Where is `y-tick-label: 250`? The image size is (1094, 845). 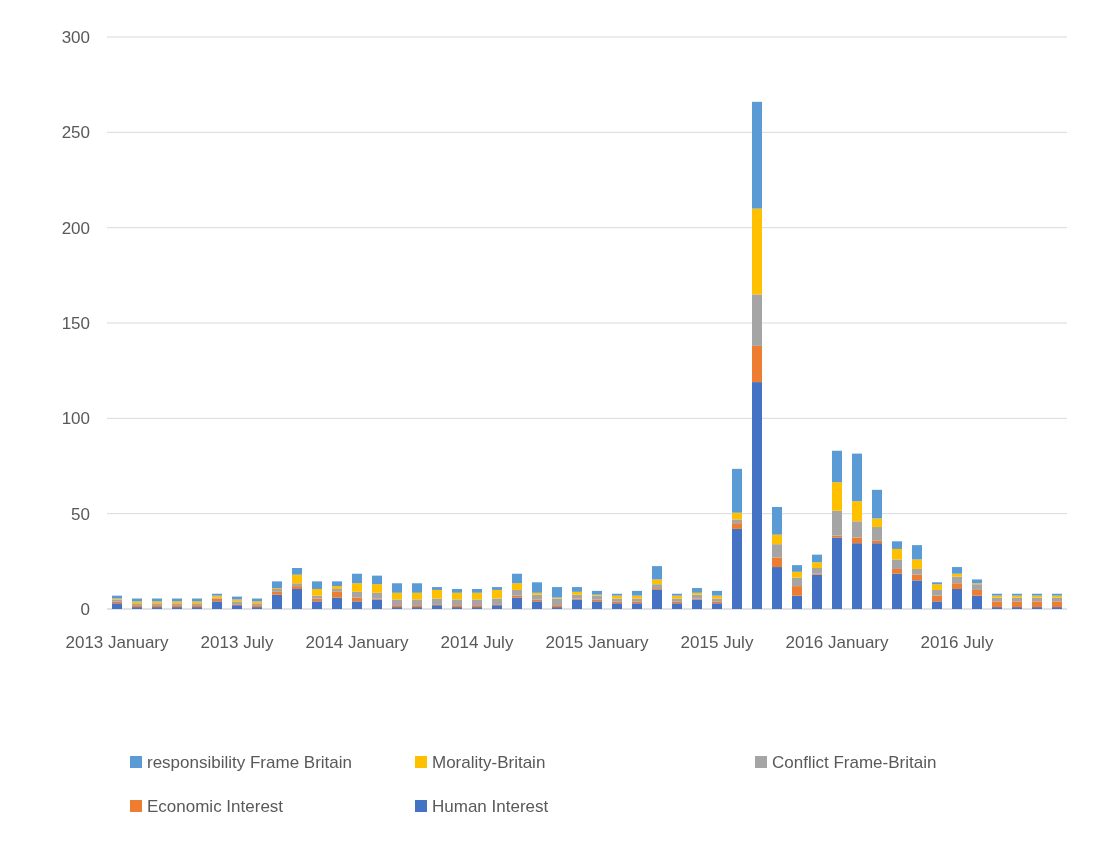
y-tick-label: 250 is located at coordinates (75, 133).